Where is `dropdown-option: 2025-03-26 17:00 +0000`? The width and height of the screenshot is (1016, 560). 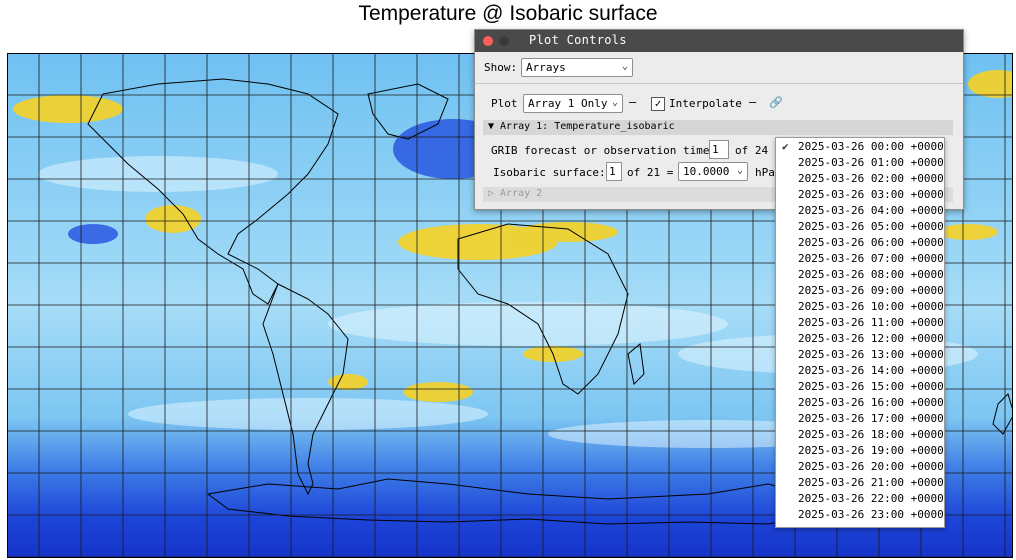
dropdown-option: 2025-03-26 17:00 +0000 is located at coordinates (871, 418).